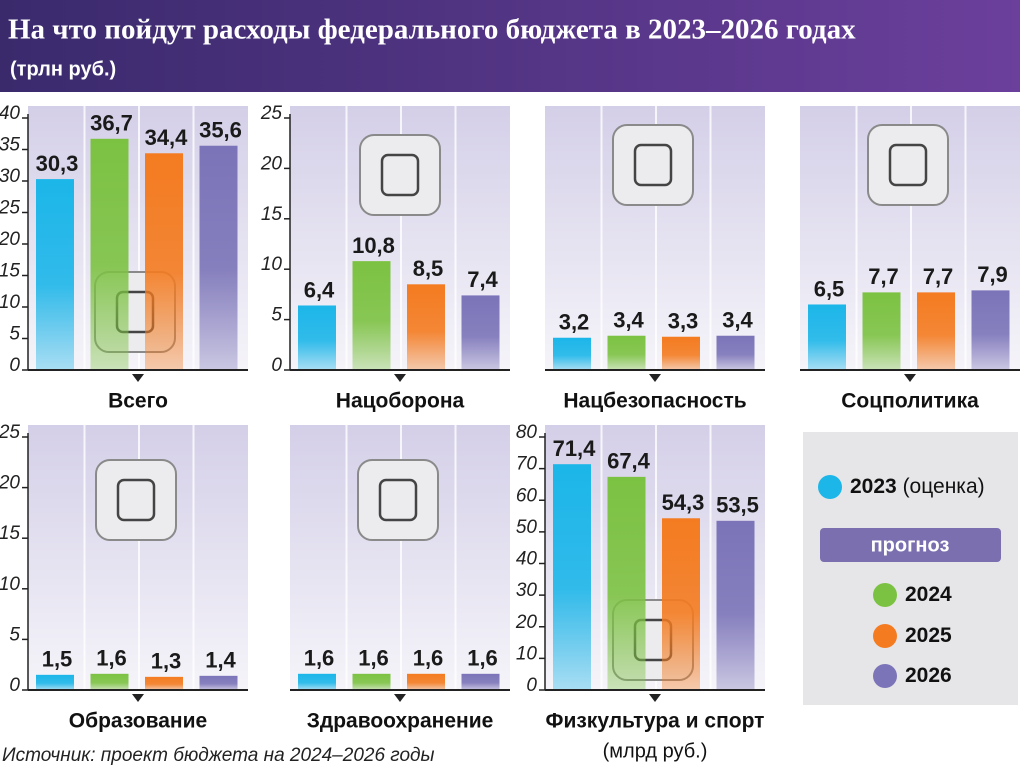  Describe the element at coordinates (944, 486) in the screenshot. I see `legend-note: (оценка)` at that location.